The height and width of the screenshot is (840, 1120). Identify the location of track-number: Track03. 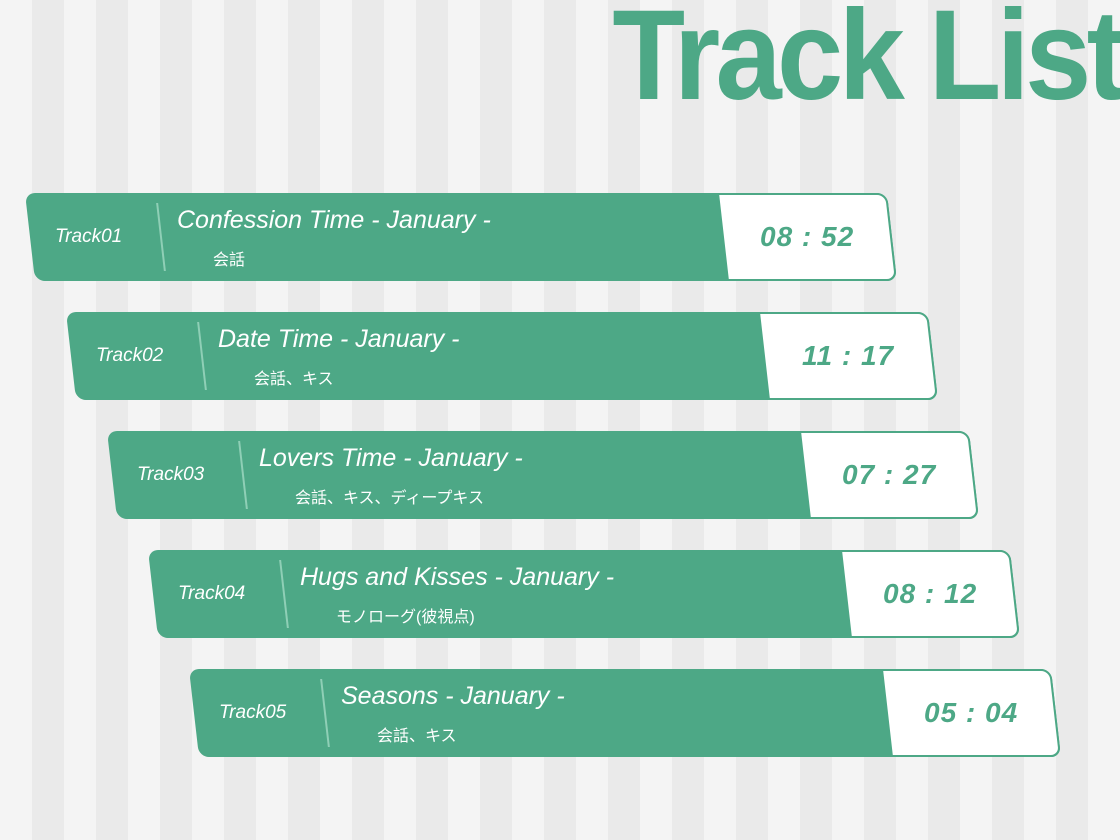
(170, 474).